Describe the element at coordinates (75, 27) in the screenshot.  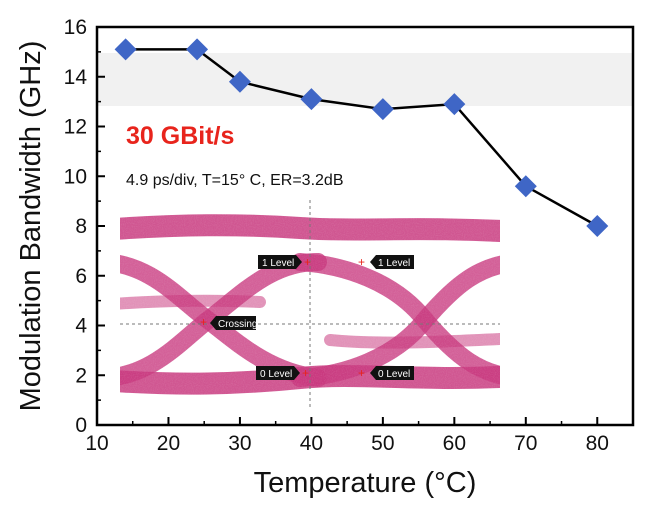
I see `y-tick-label: 16` at that location.